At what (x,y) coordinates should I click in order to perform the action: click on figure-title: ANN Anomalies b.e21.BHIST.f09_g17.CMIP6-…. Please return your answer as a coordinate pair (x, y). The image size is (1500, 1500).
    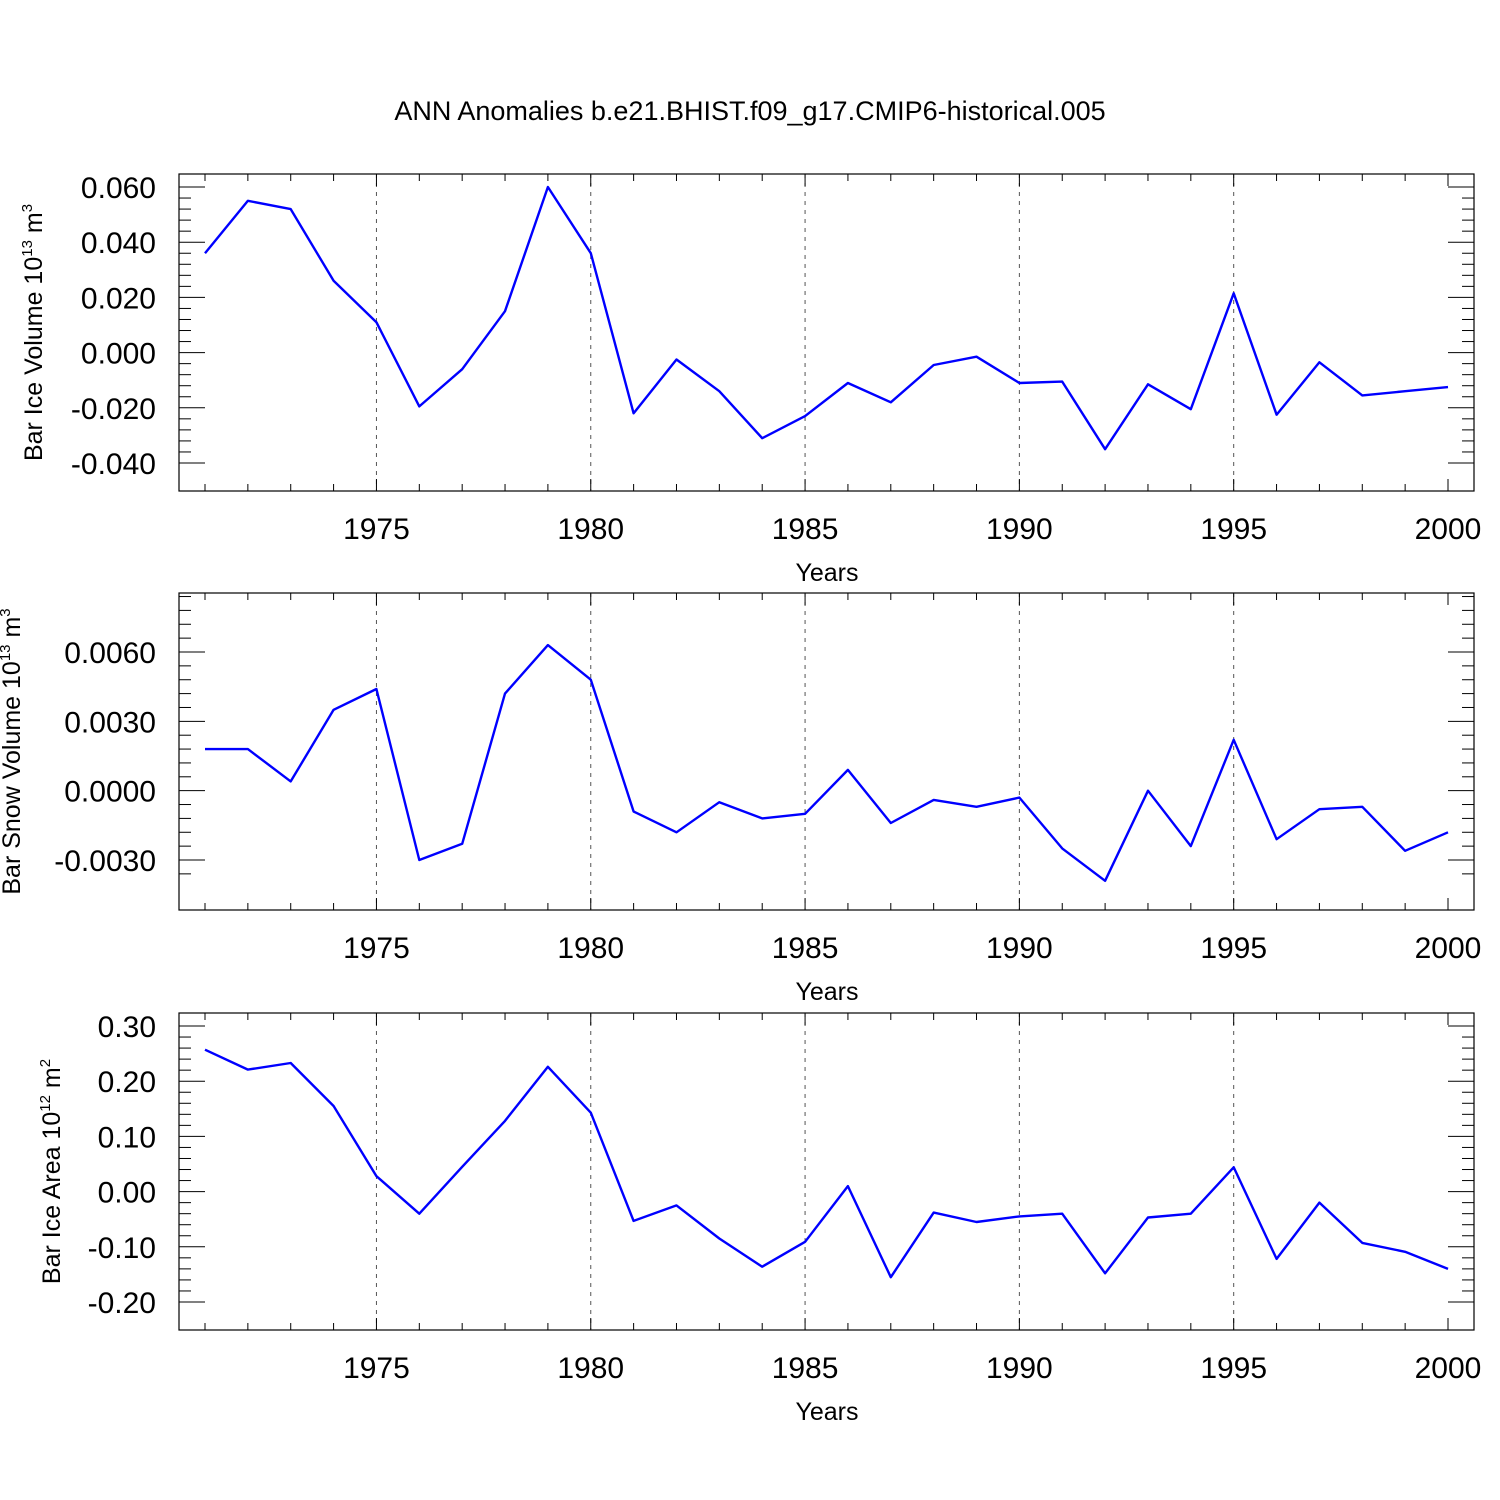
    Looking at the image, I should click on (750, 111).